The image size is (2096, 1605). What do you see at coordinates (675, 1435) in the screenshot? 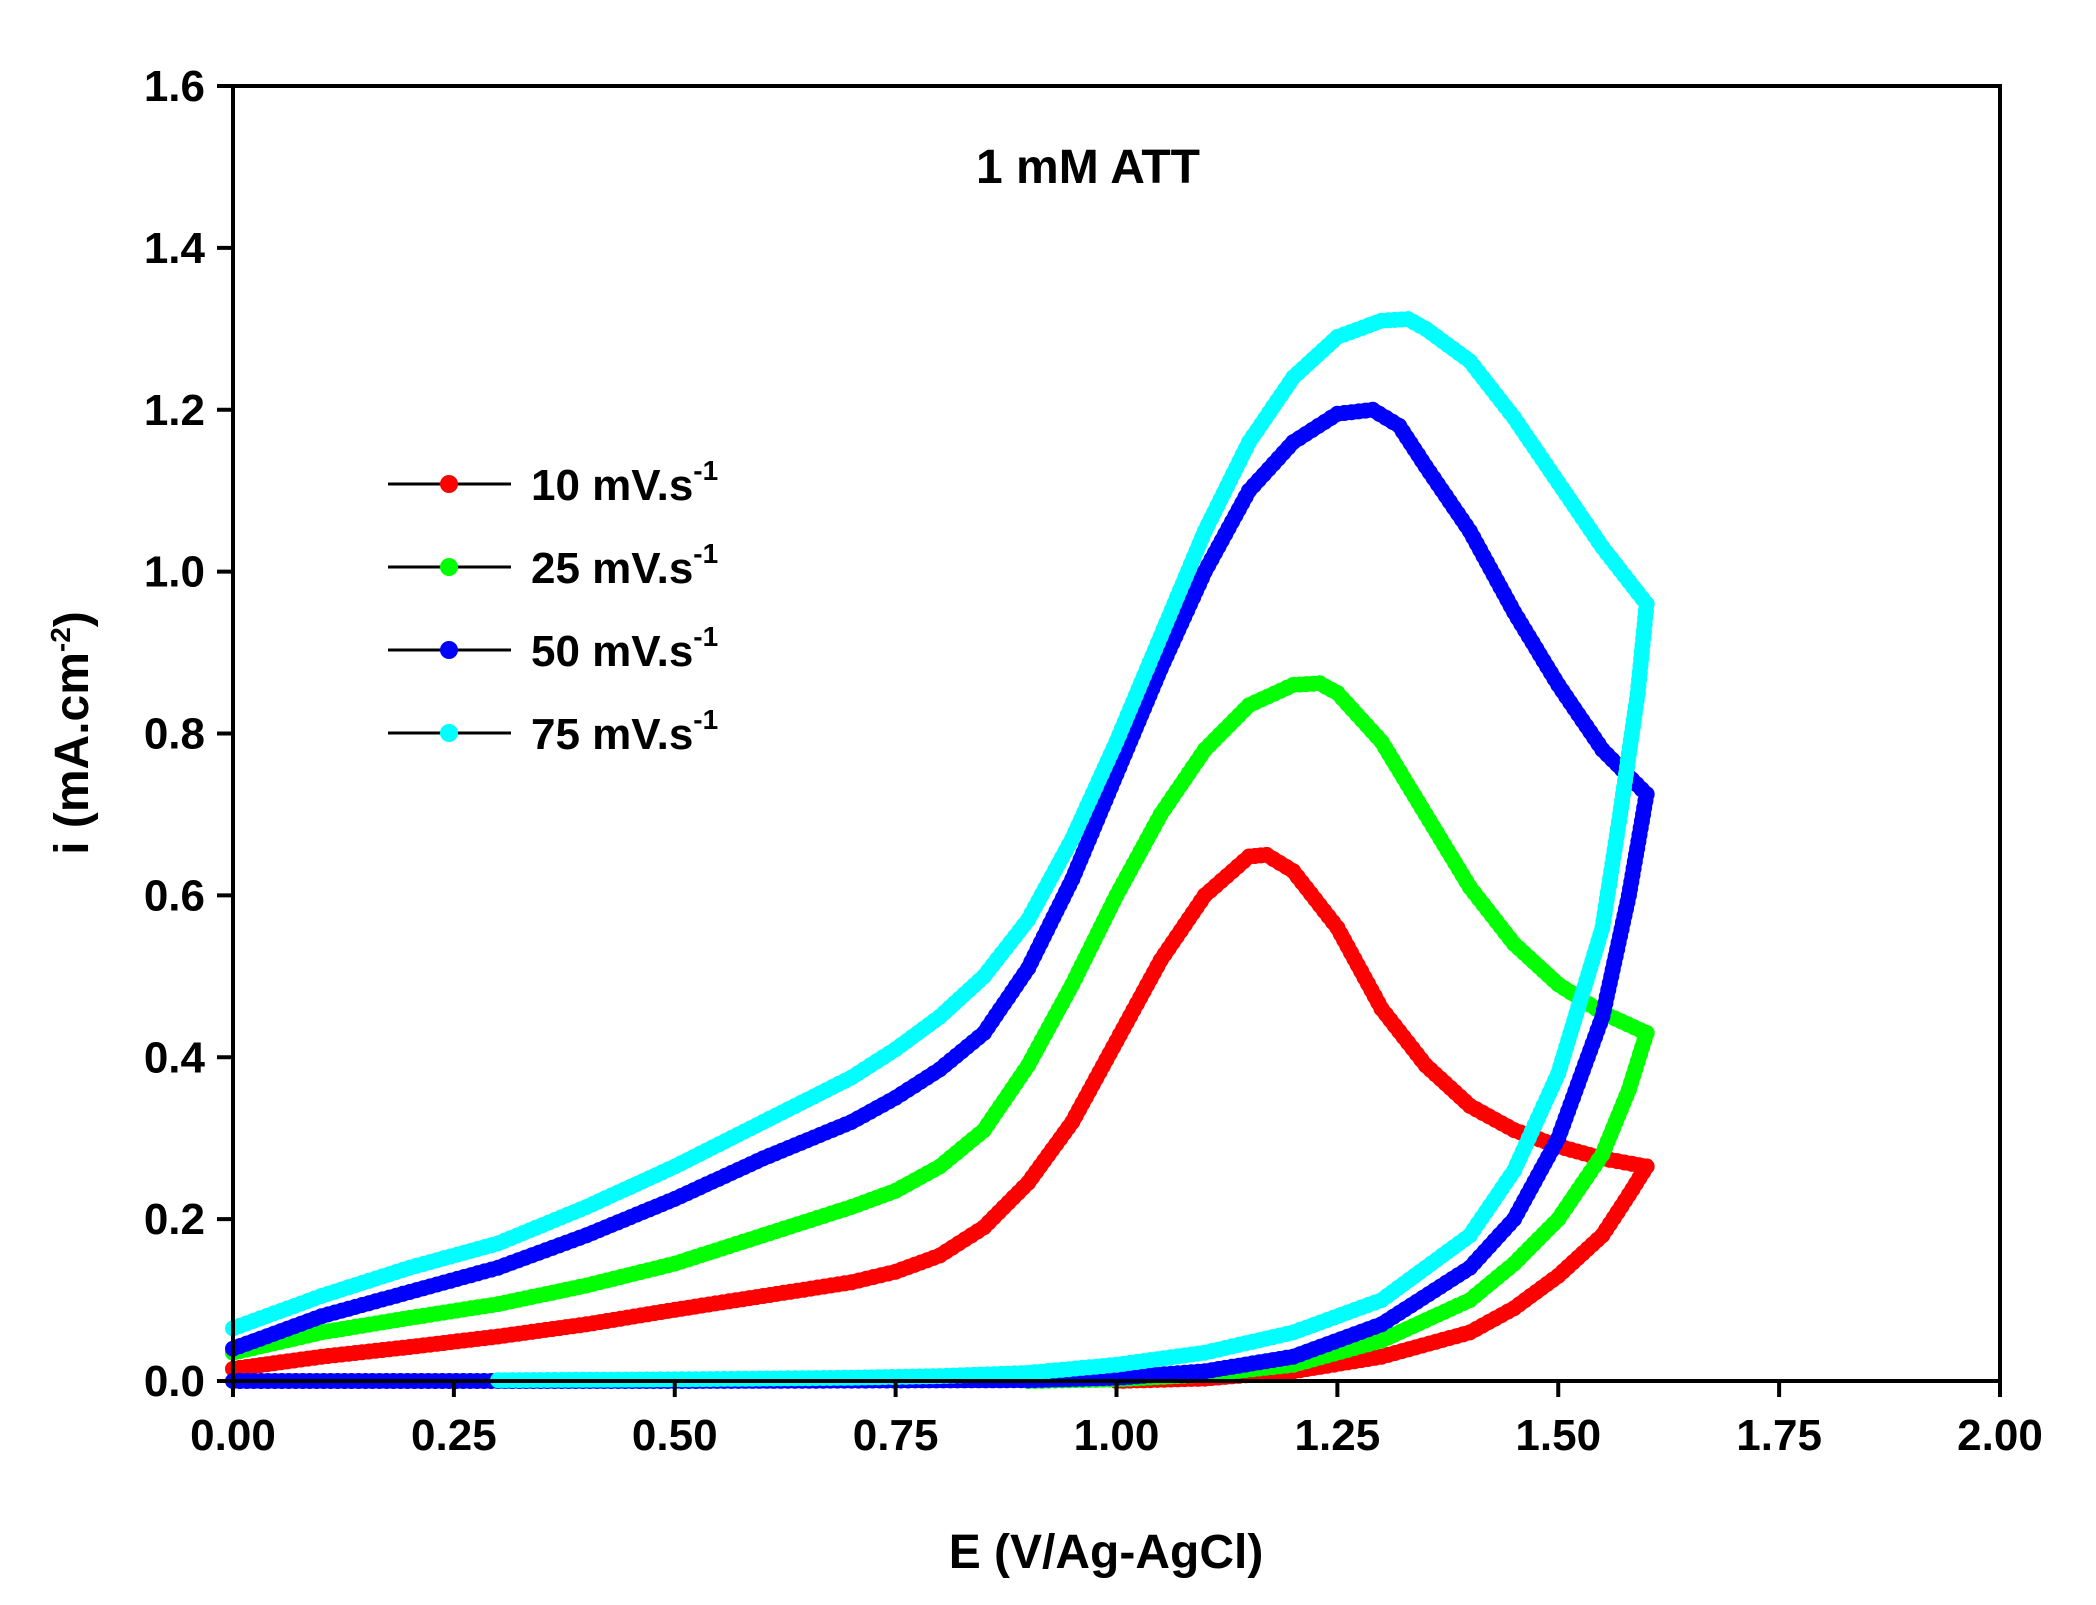
I see `x-tick-label: 0.50` at bounding box center [675, 1435].